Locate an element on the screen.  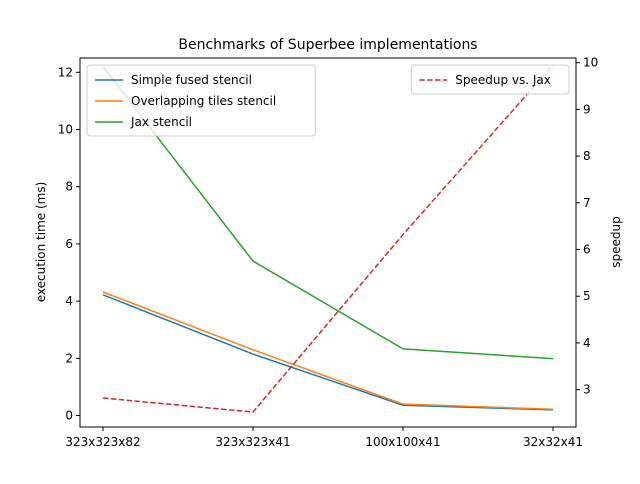
y2-tick-label: 7 is located at coordinates (587, 203).